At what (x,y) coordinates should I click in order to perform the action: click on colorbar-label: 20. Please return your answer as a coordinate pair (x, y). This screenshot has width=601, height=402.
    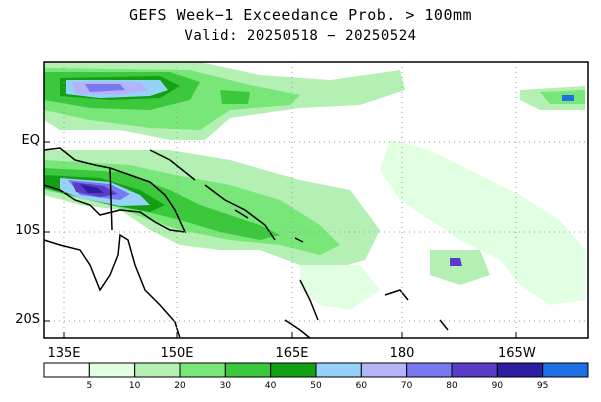
    Looking at the image, I should click on (180, 386).